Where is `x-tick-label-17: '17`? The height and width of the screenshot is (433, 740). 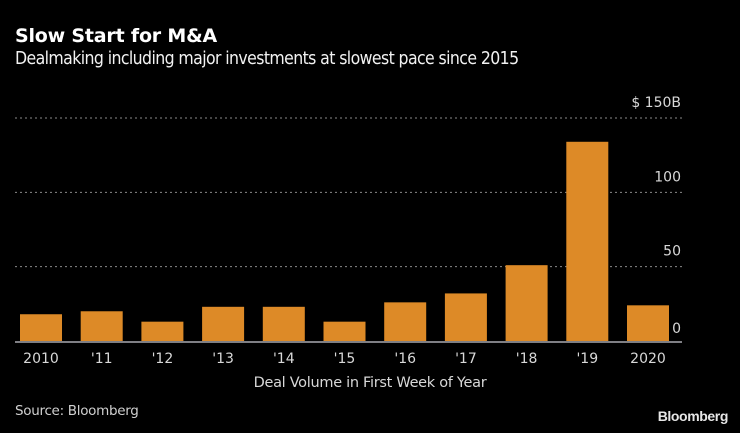 x-tick-label-17: '17 is located at coordinates (466, 359).